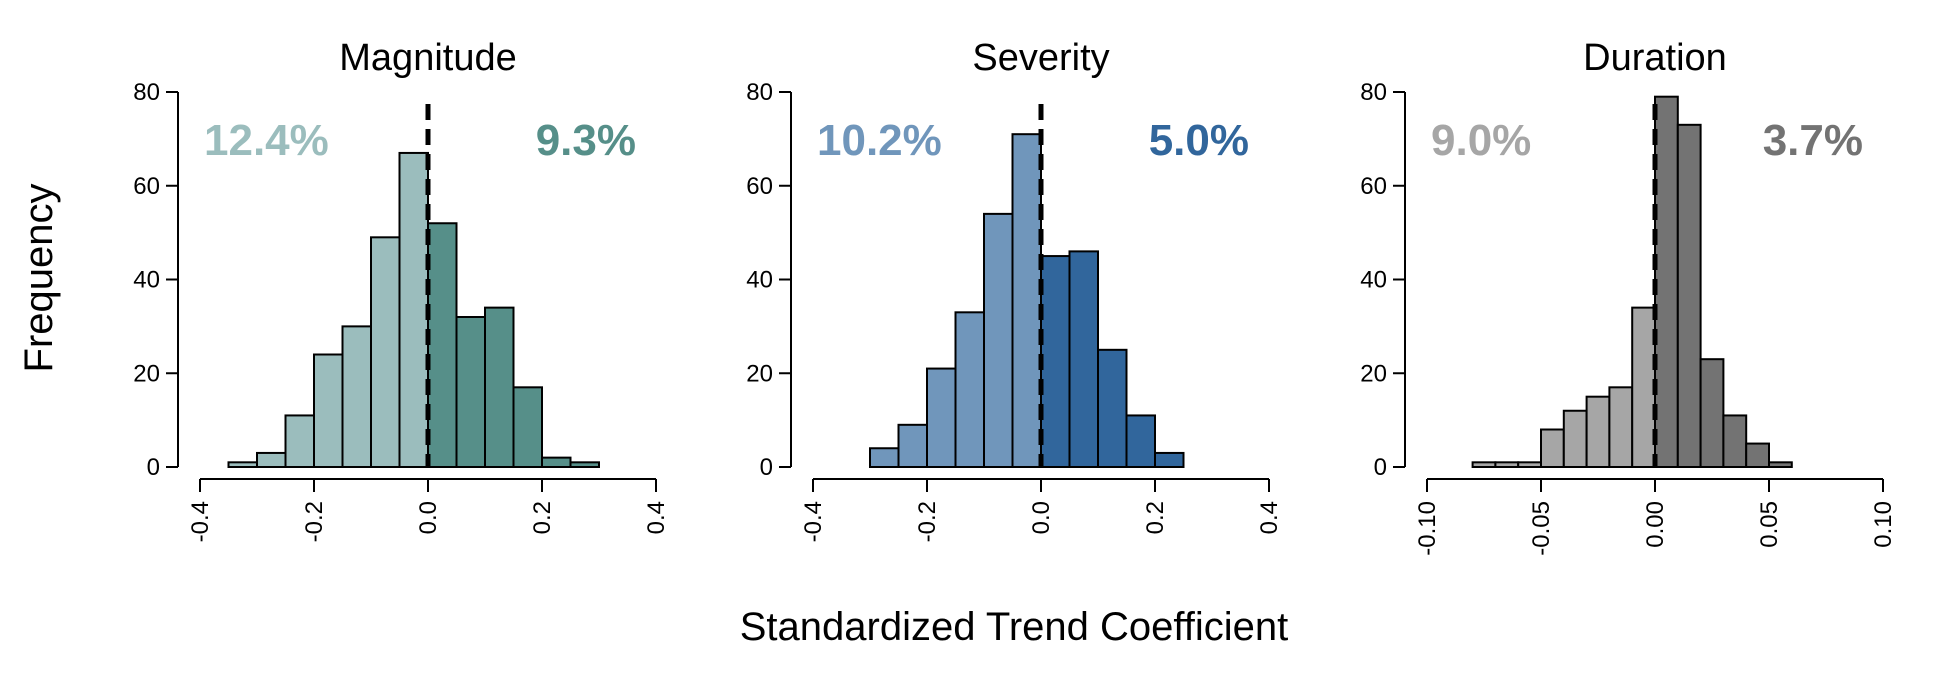  I want to click on x-tick-label: 0.05, so click(1769, 524).